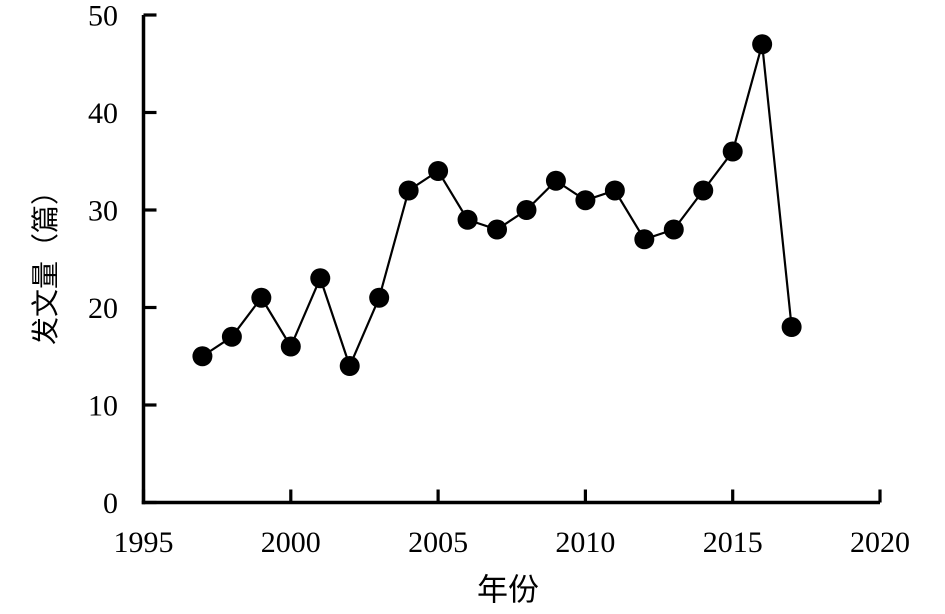 This screenshot has height=614, width=945. I want to click on x-tick-label: 2000, so click(291, 542).